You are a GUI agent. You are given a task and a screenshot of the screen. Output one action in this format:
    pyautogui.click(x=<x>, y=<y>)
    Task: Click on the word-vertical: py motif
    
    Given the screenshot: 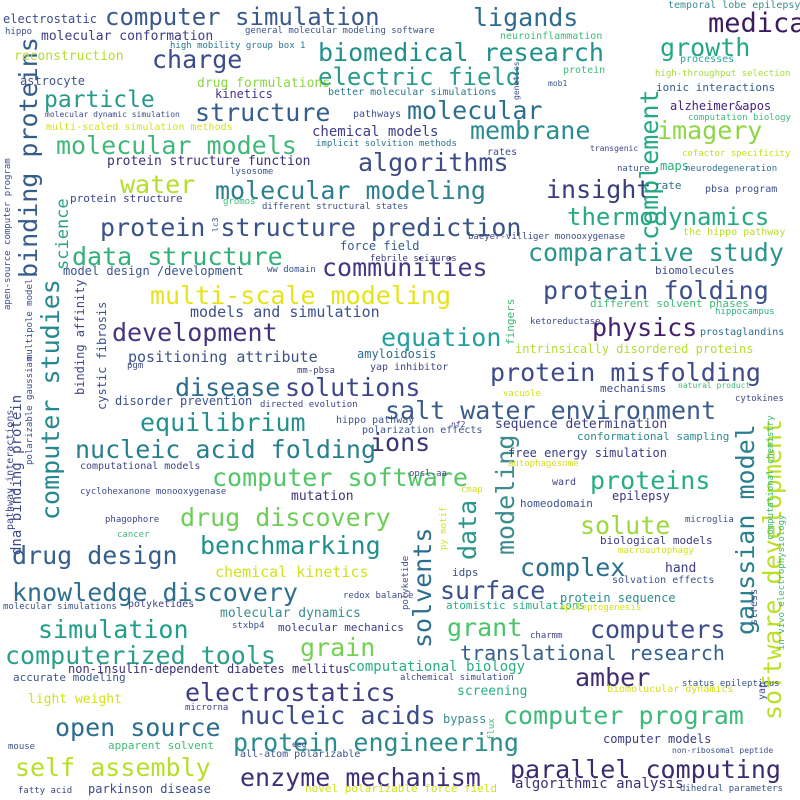 What is the action you would take?
    pyautogui.click(x=444, y=528)
    